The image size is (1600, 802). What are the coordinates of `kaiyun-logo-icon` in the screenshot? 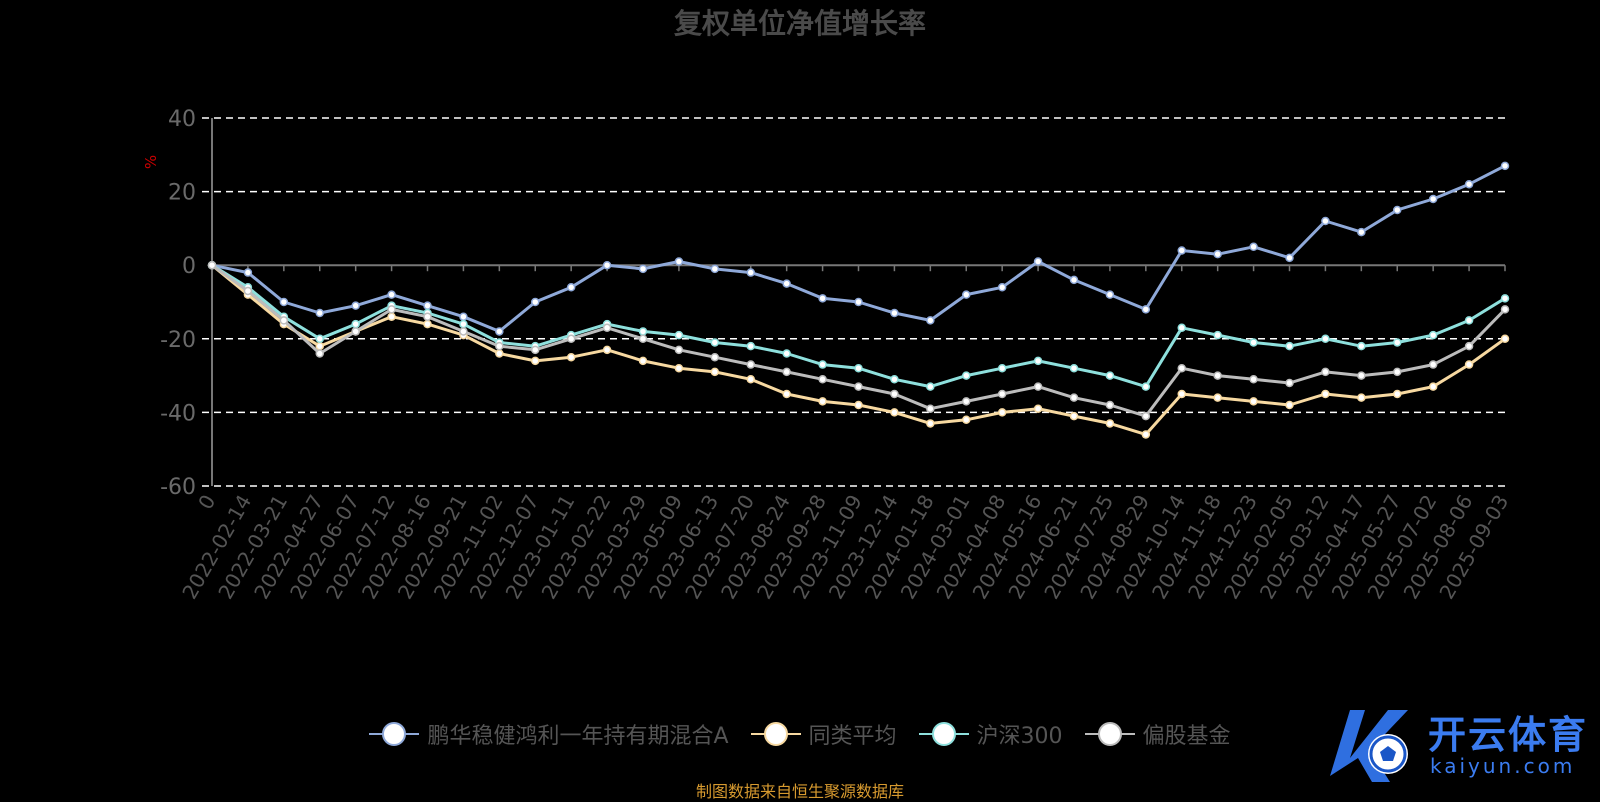 It's located at (1369, 746).